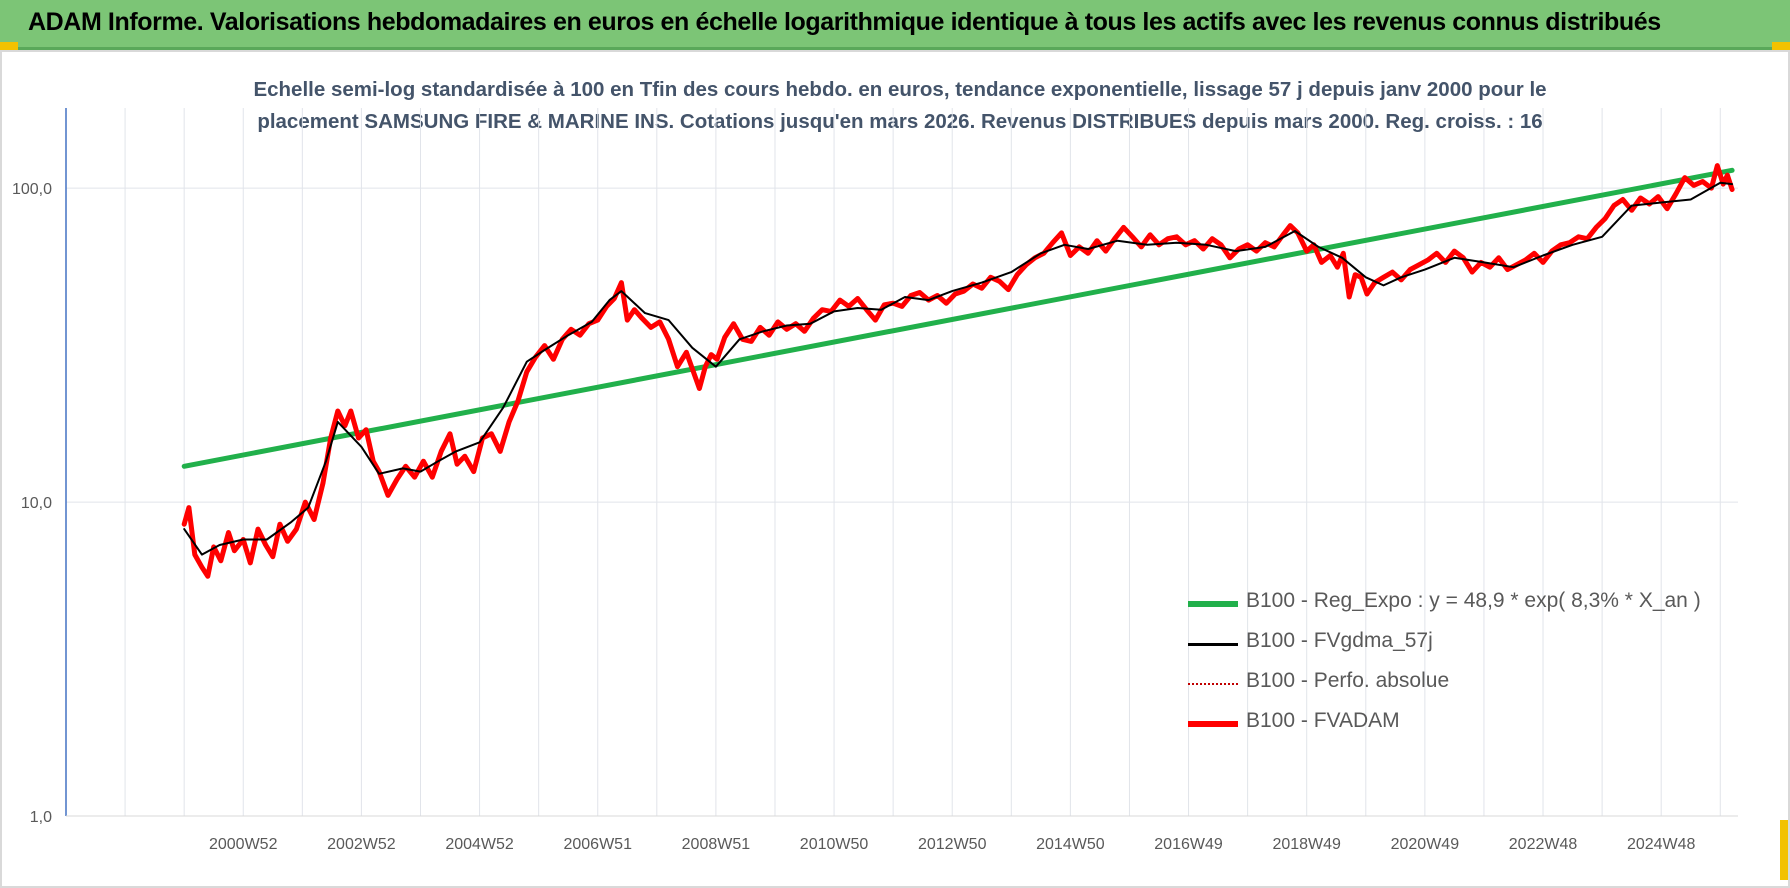  Describe the element at coordinates (1781, 46) in the screenshot. I see `corner-marker-right` at that location.